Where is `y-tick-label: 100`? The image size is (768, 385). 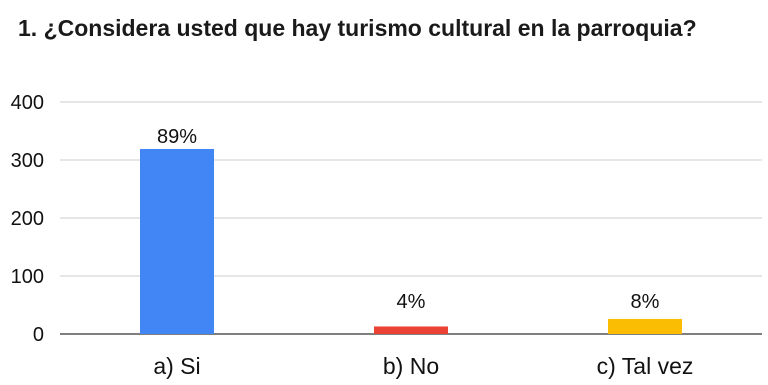
y-tick-label: 100 is located at coordinates (27, 277).